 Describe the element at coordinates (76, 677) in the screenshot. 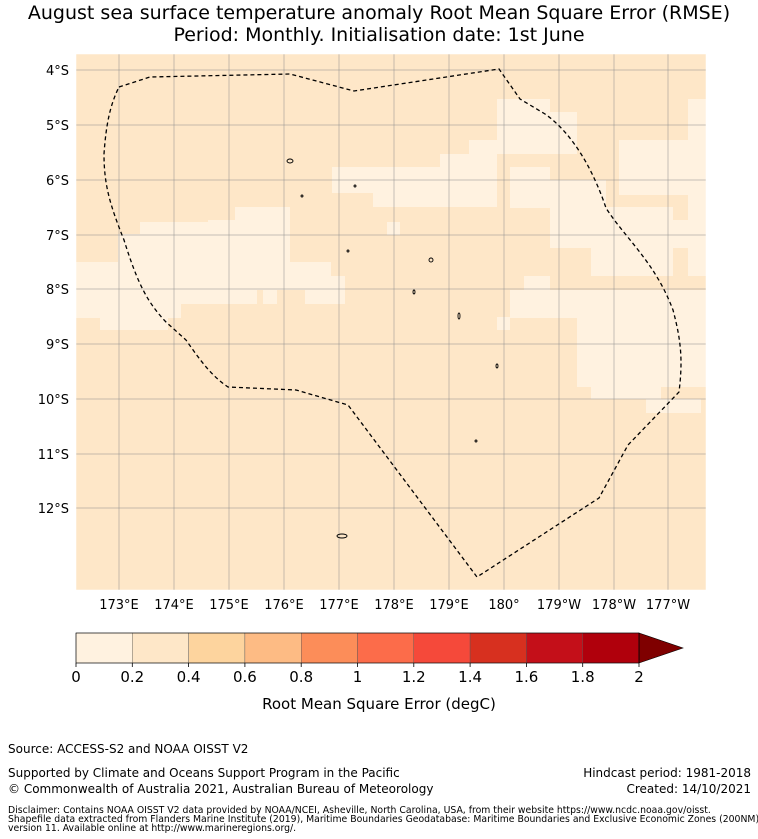

I see `colorbar-tick-label: 0` at that location.